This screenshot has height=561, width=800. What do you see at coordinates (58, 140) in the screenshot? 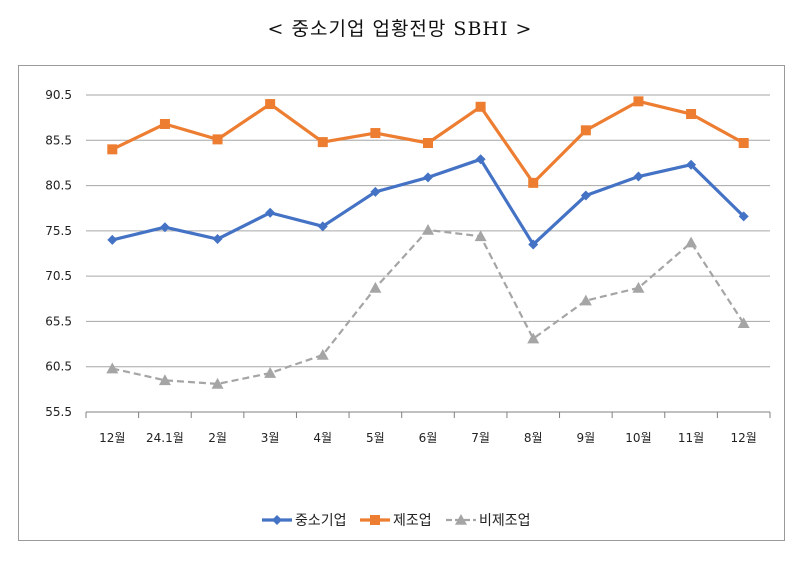
I see `y-tick-label: 85.5` at bounding box center [58, 140].